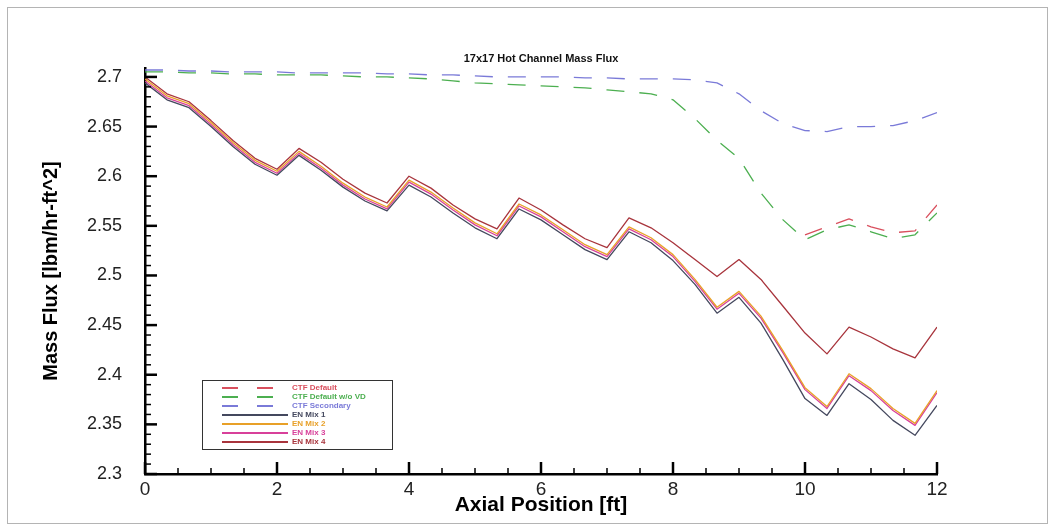  I want to click on y-axis-title: Mass Flux [lbm/hr-ft^2], so click(49, 271).